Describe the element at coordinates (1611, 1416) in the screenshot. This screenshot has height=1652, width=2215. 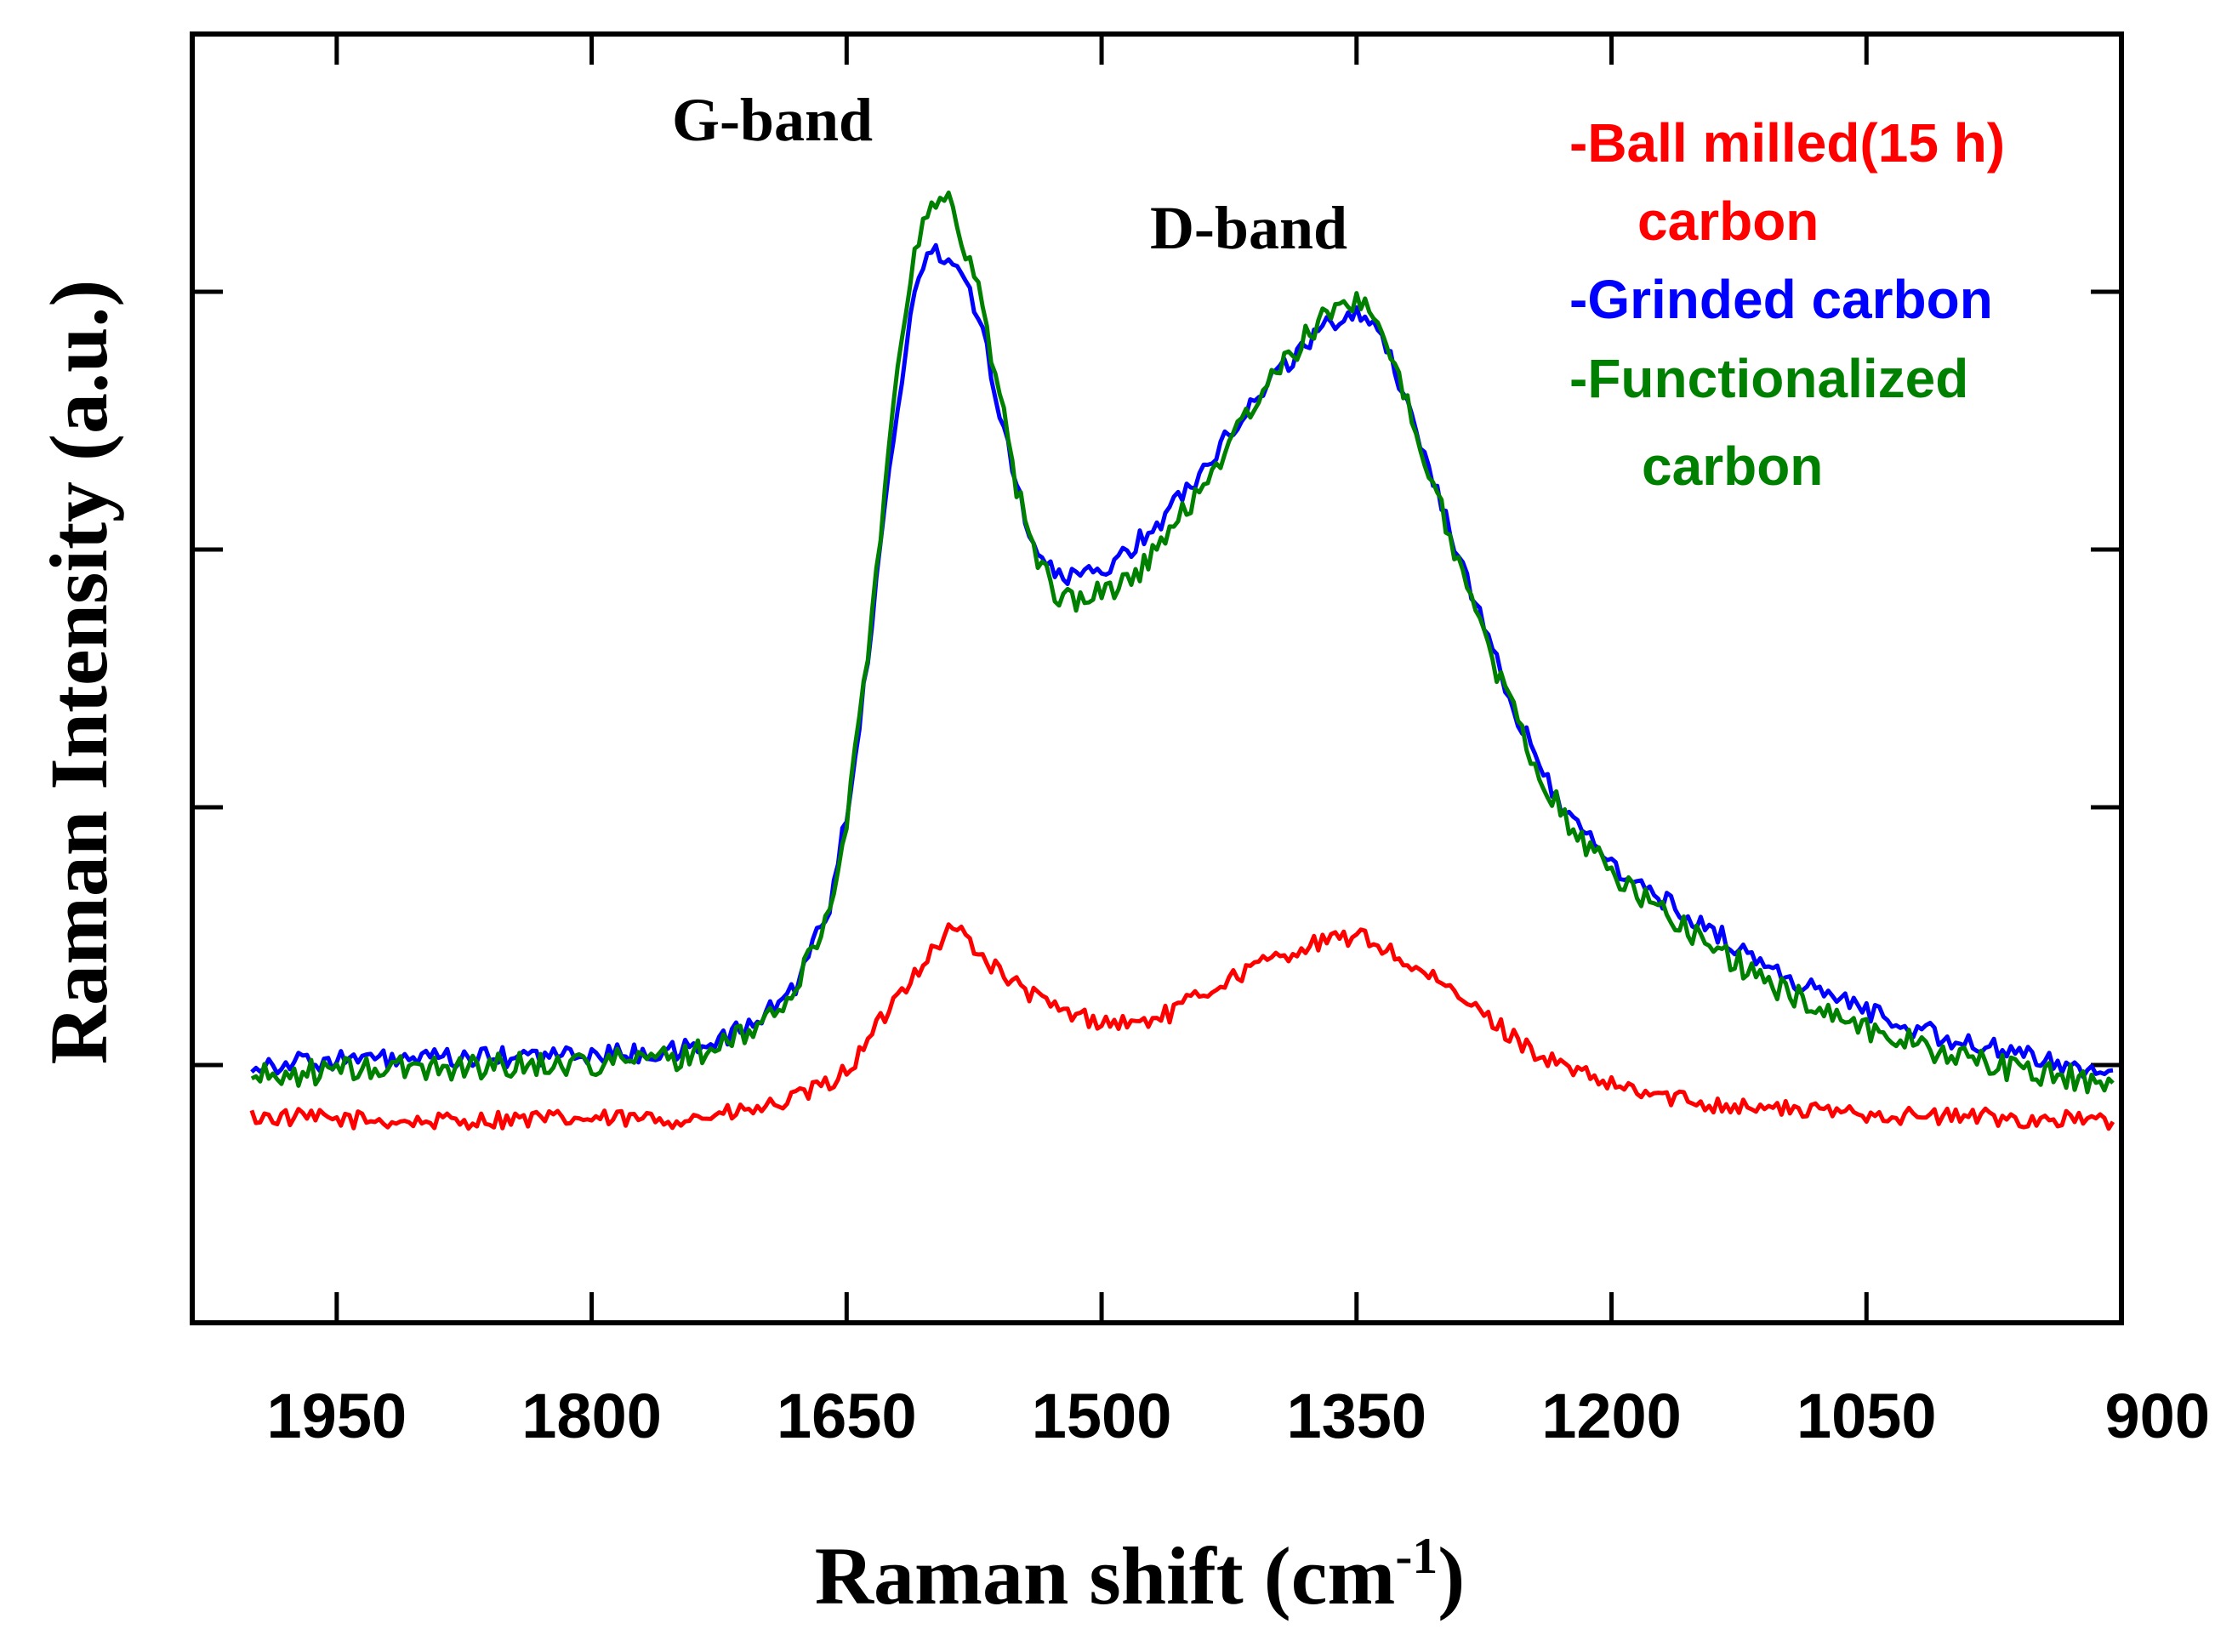
I see `x-tick-label-1200: 1200` at that location.